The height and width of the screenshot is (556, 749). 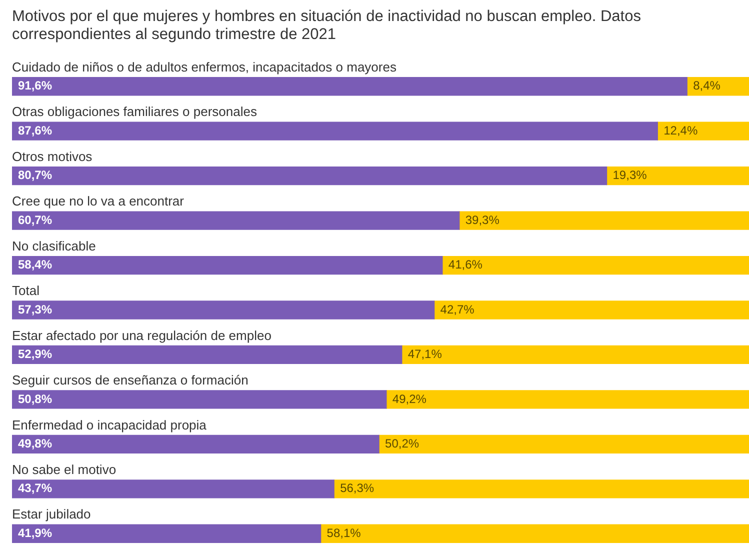 I want to click on y-tick-label: No clasificable, so click(x=54, y=246).